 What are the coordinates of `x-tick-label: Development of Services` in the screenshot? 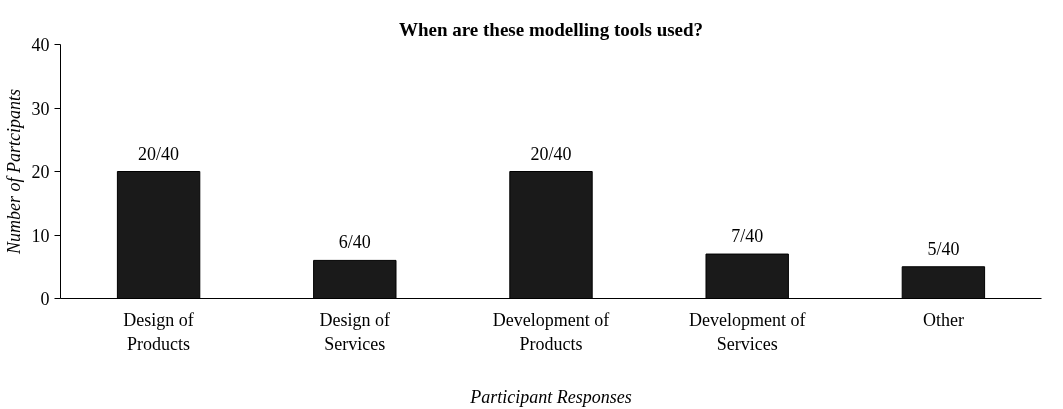 It's located at (747, 331).